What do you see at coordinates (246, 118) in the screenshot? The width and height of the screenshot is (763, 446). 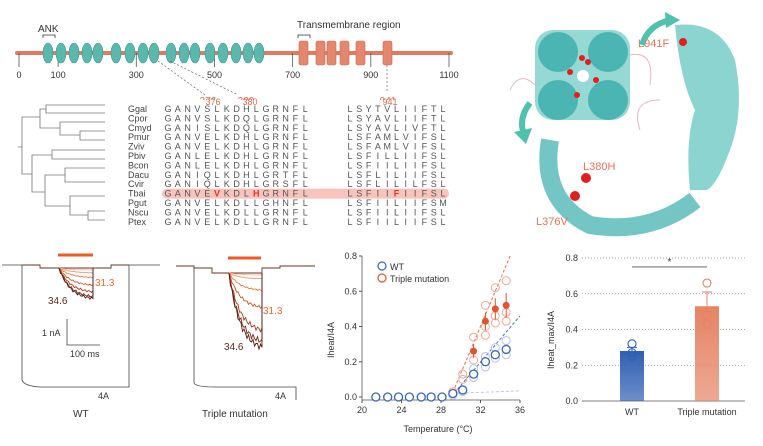 I see `residue: Q` at bounding box center [246, 118].